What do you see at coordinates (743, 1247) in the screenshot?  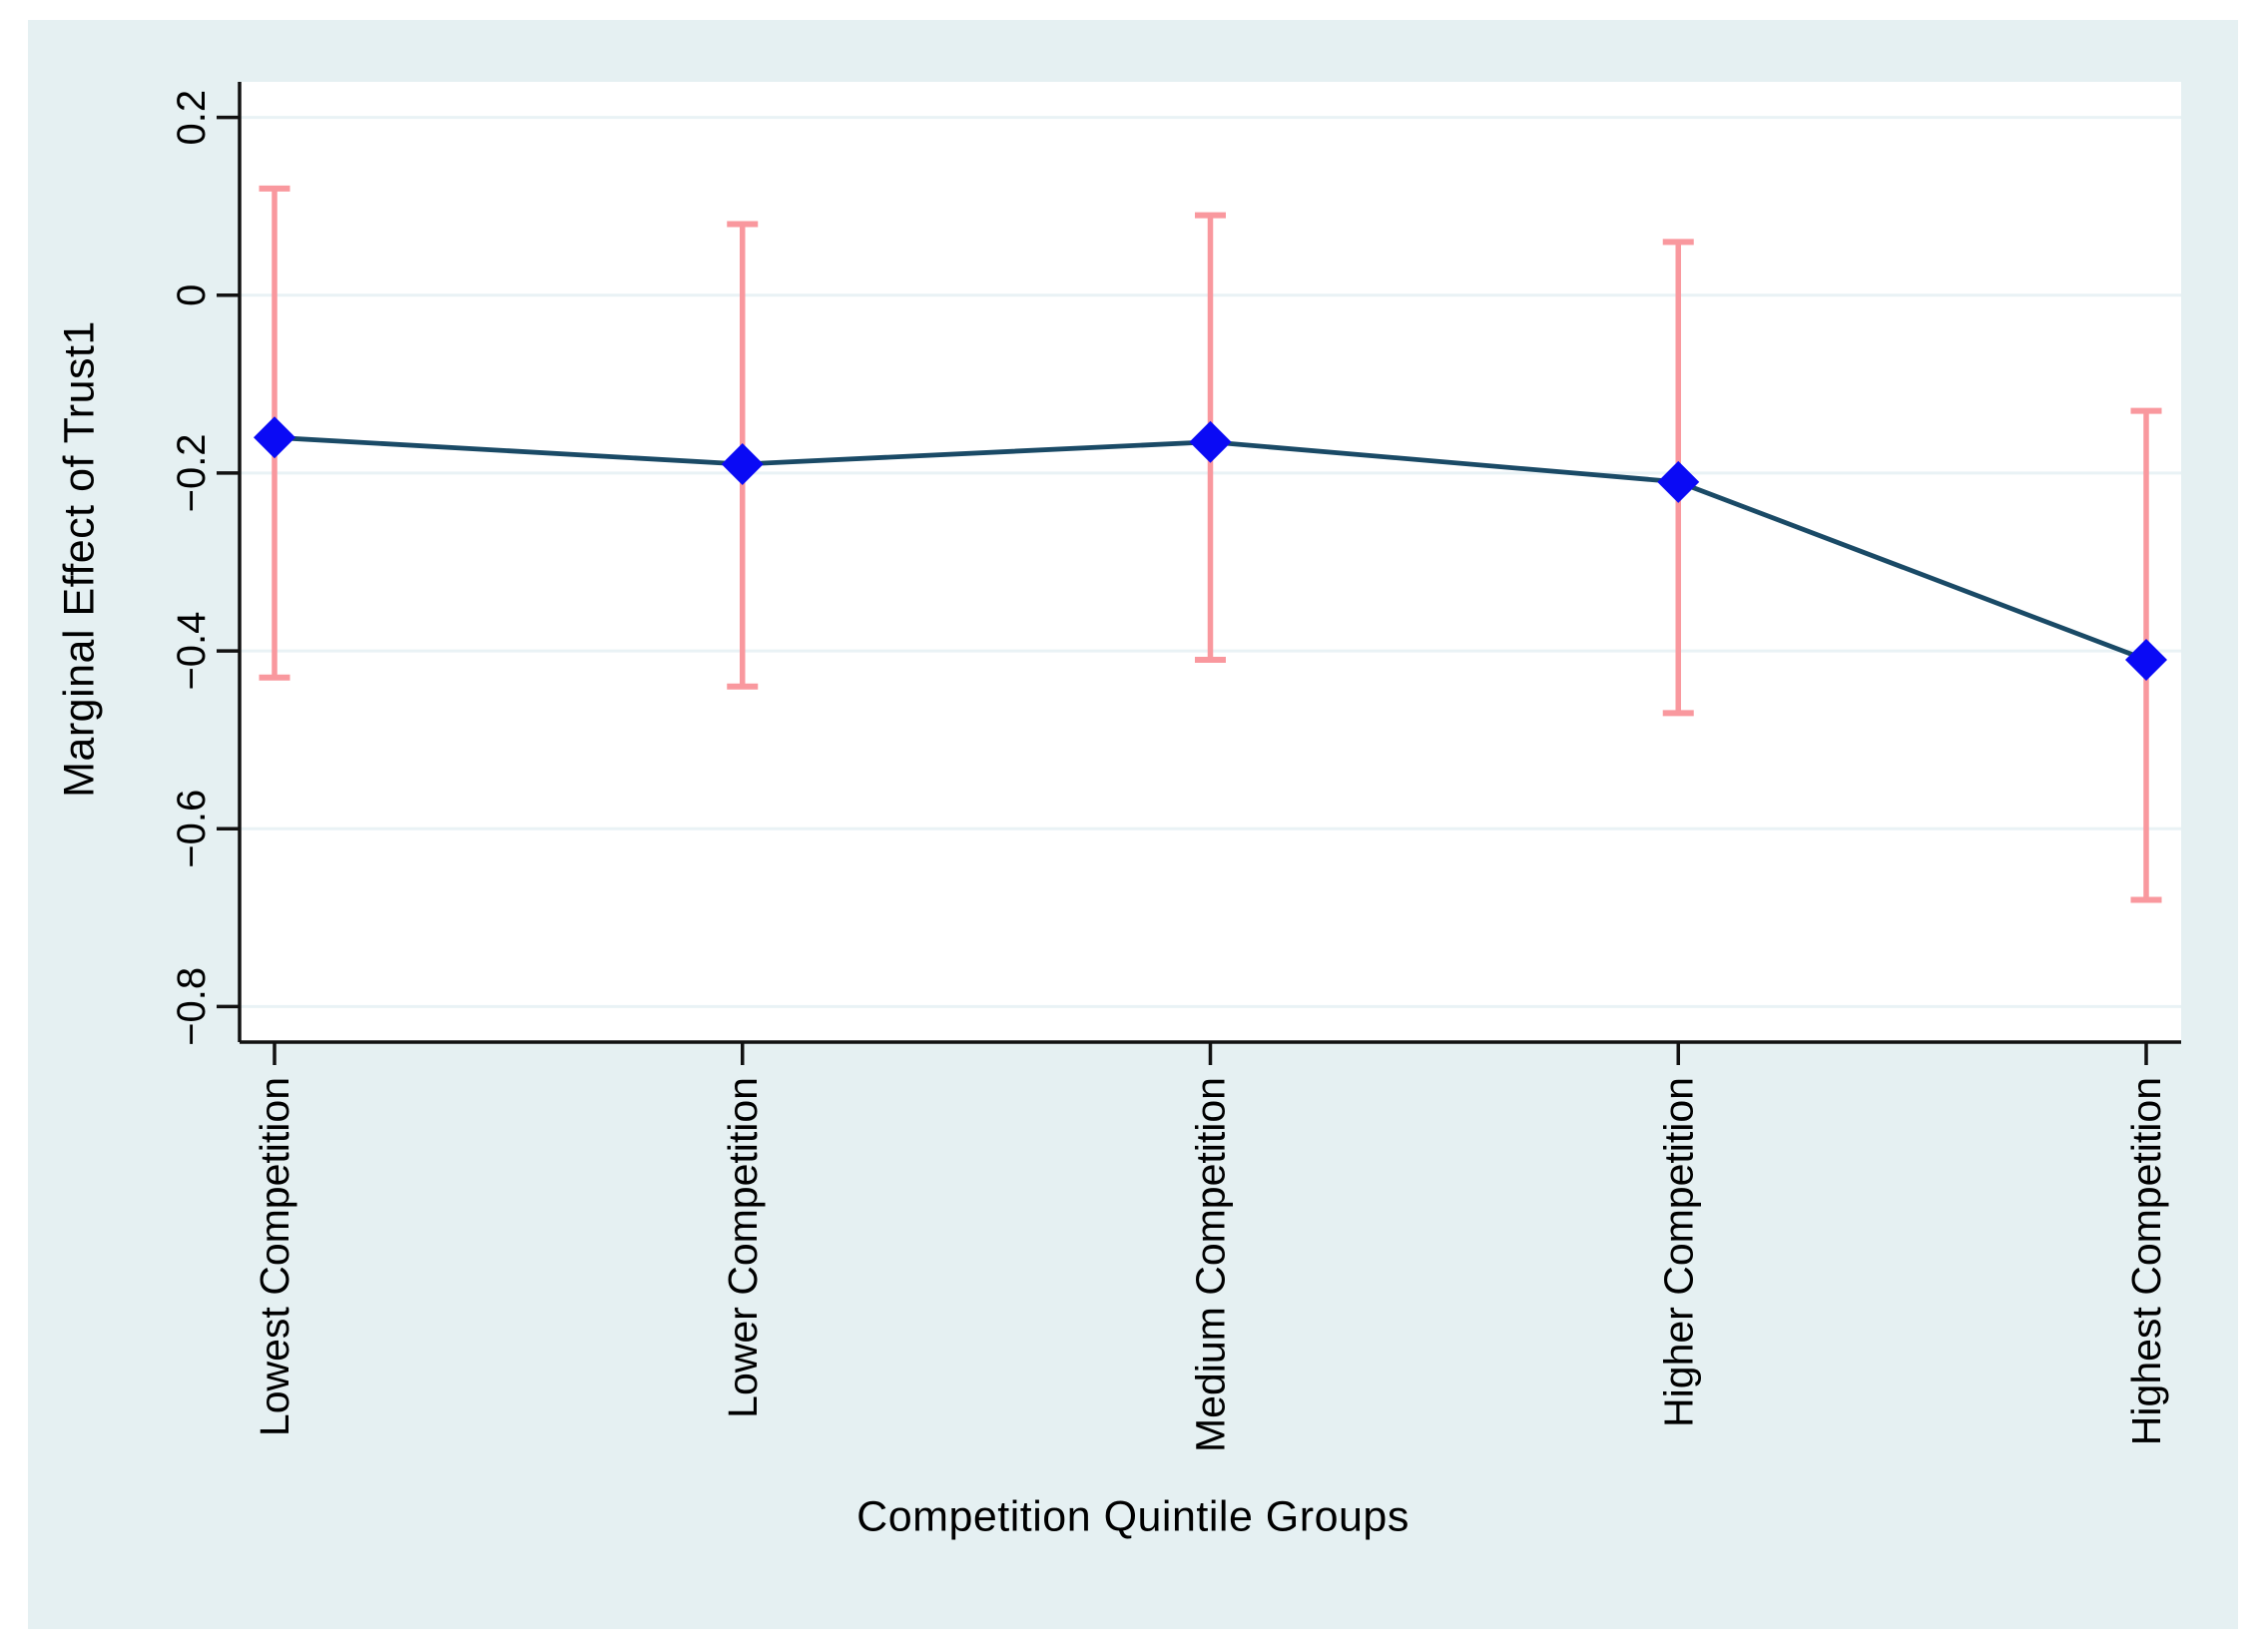 I see `x-category-label: Lower Competition` at bounding box center [743, 1247].